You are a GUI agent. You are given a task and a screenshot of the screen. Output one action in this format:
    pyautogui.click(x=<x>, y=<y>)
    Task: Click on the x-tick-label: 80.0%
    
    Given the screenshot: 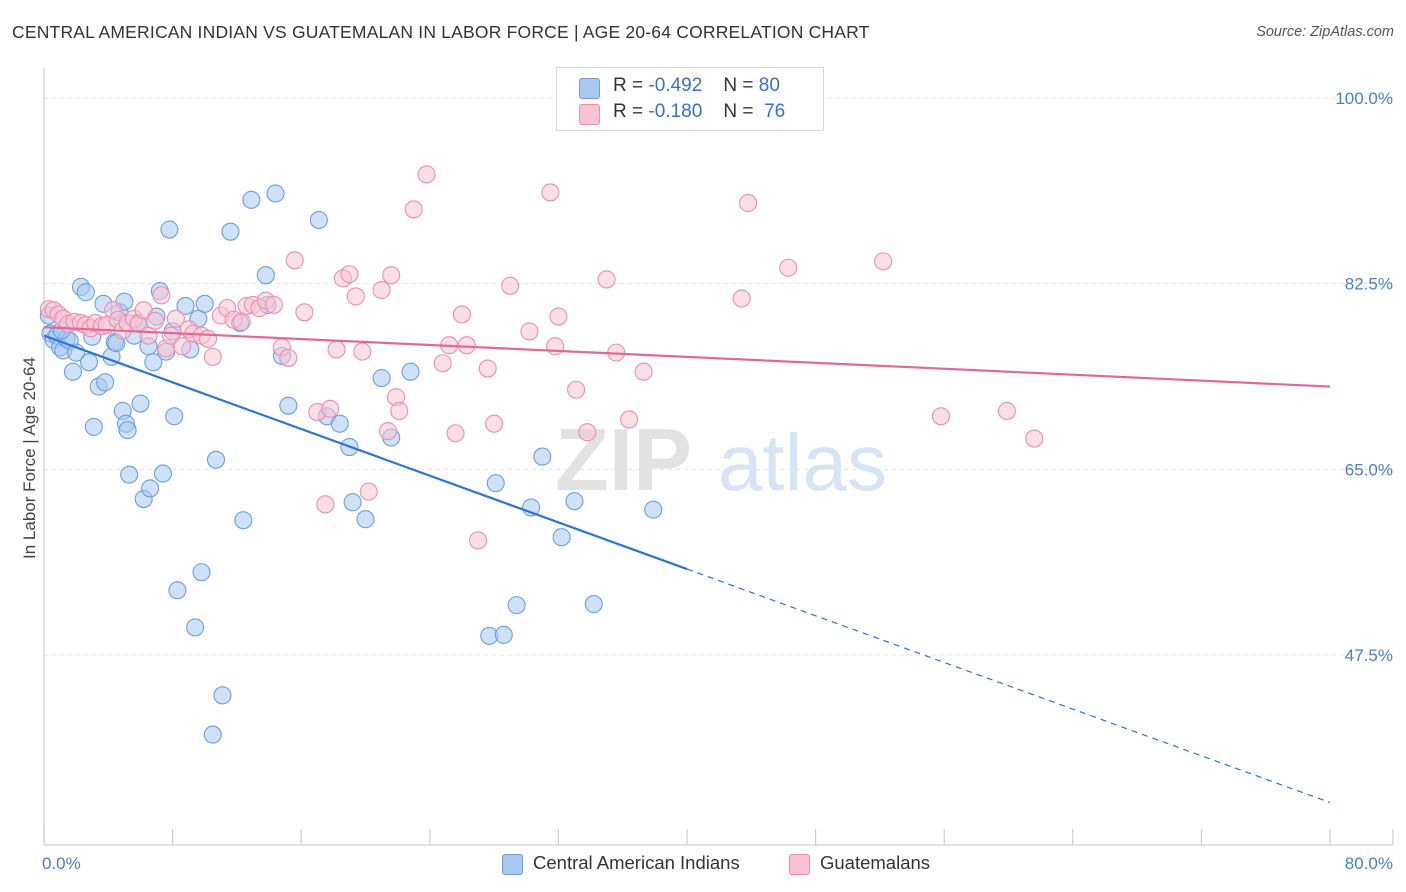 What is the action you would take?
    pyautogui.click(x=1369, y=863)
    